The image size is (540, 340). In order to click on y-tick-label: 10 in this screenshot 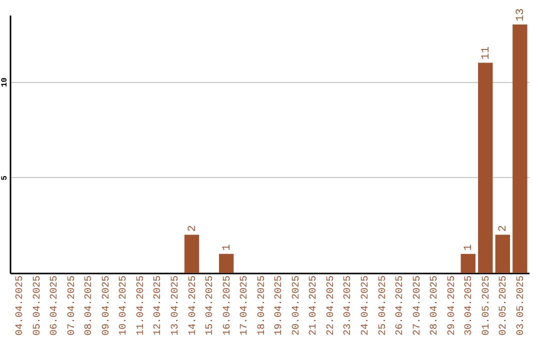, I will do `click(5, 82)`.